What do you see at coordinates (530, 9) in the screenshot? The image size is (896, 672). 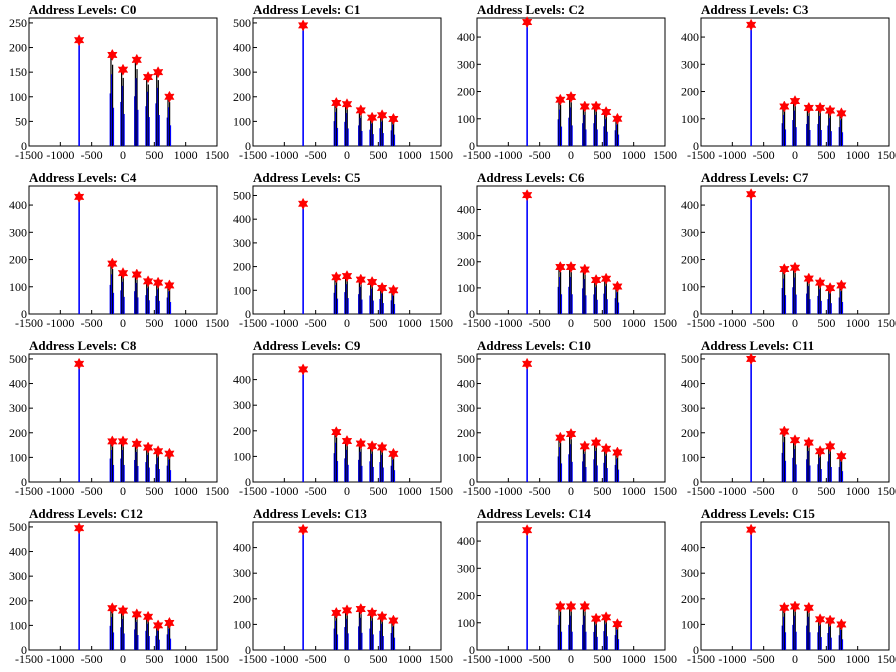 I see `chart-title: Address Levels: C2` at bounding box center [530, 9].